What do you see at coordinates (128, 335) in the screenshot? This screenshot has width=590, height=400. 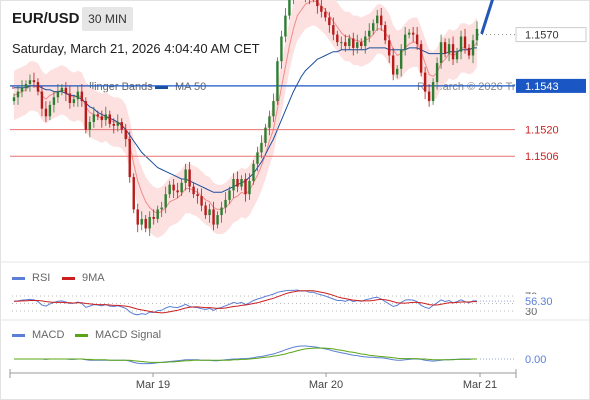 I see `macd-signal-legend-label: MACD Signal` at bounding box center [128, 335].